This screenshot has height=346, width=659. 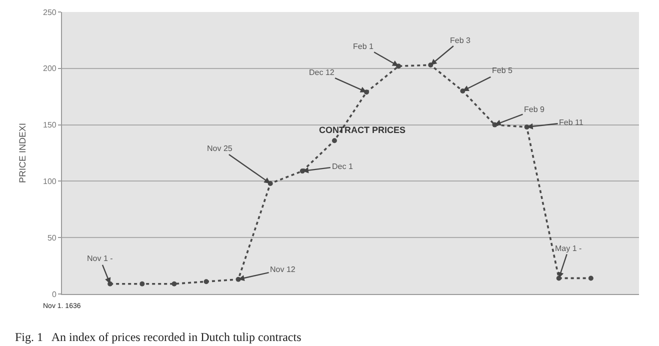 What do you see at coordinates (571, 122) in the screenshot?
I see `annotation: Feb 11` at bounding box center [571, 122].